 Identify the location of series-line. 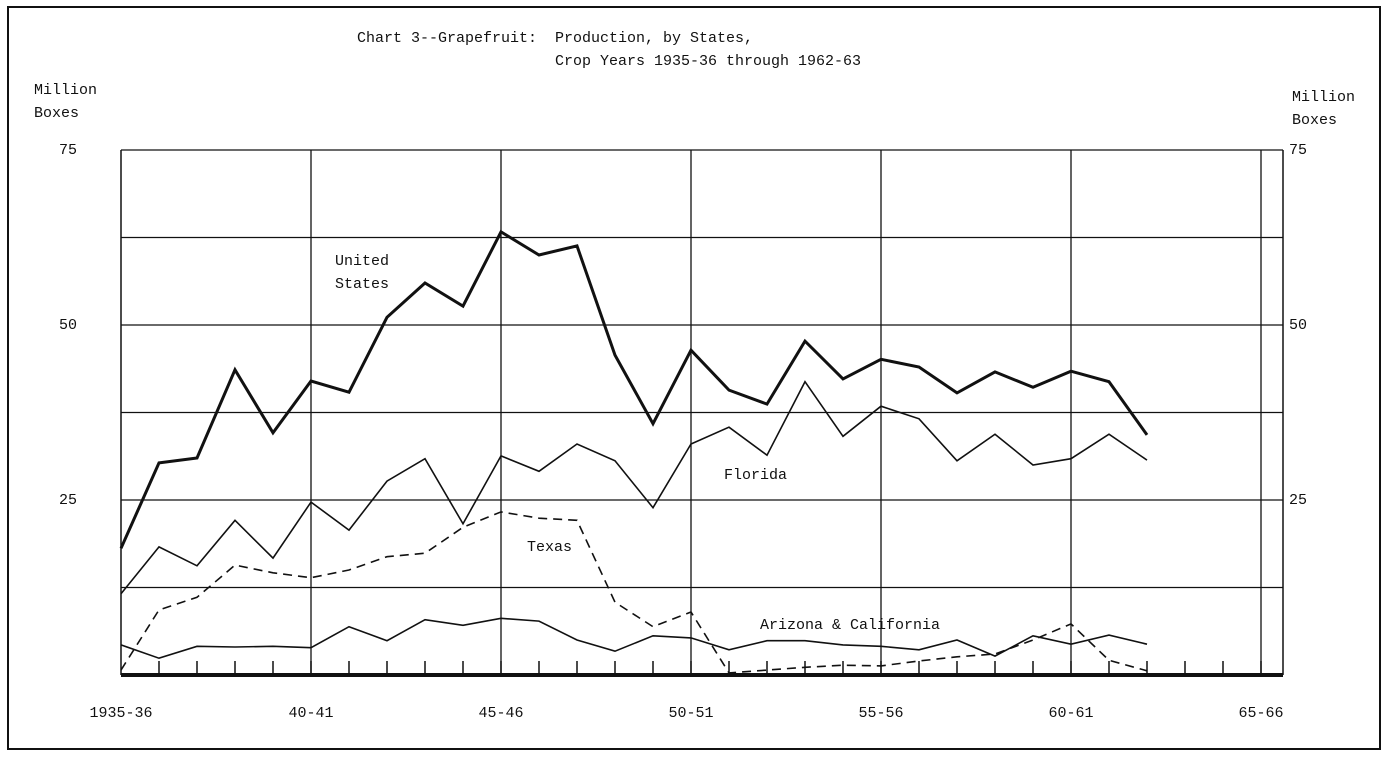
(634, 638).